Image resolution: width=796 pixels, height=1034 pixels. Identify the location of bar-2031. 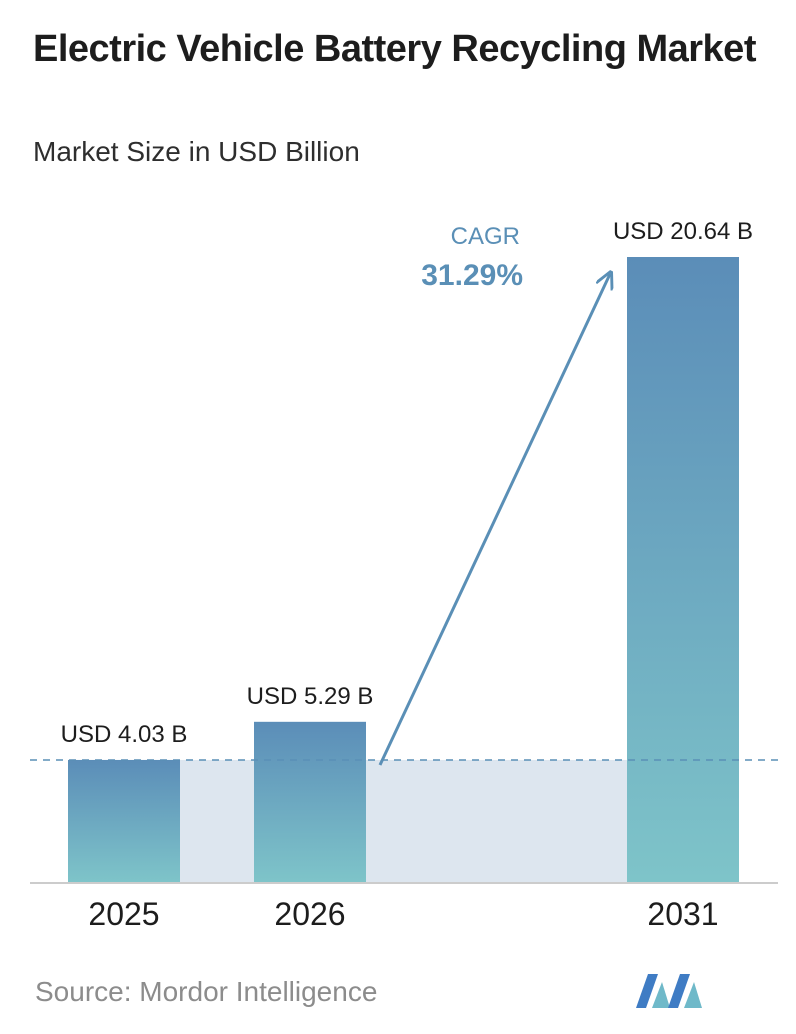
(683, 569).